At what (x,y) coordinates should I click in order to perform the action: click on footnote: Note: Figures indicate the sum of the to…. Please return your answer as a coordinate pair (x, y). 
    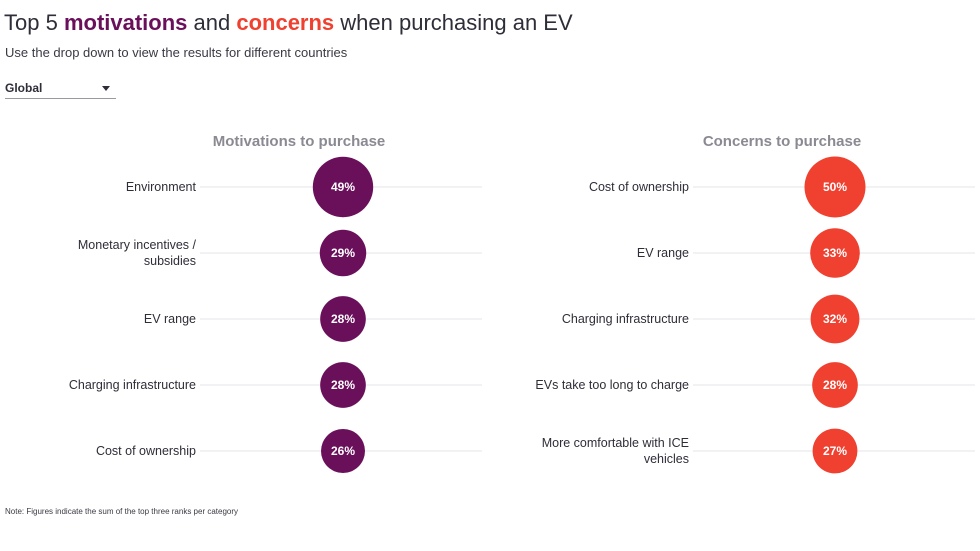
    Looking at the image, I should click on (122, 511).